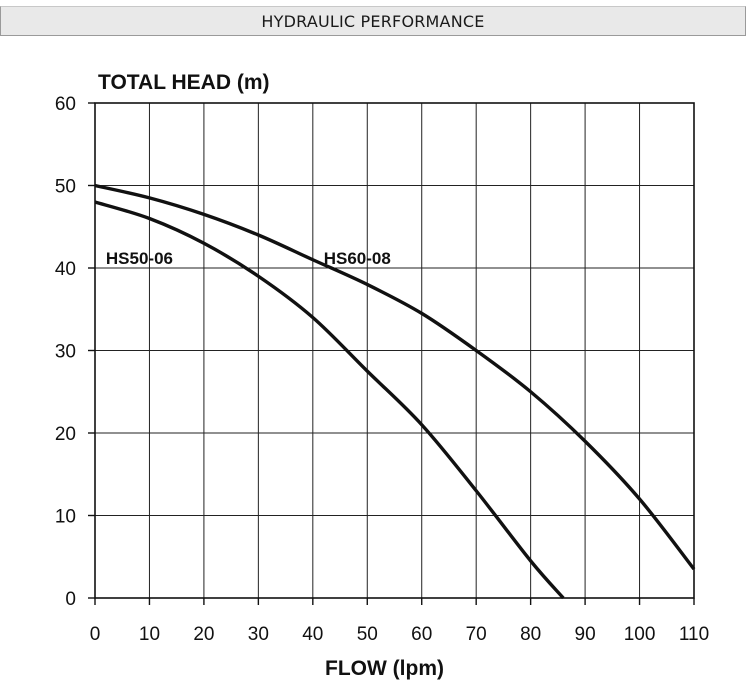 This screenshot has width=748, height=700. Describe the element at coordinates (421, 634) in the screenshot. I see `x-tick-label: 60` at that location.